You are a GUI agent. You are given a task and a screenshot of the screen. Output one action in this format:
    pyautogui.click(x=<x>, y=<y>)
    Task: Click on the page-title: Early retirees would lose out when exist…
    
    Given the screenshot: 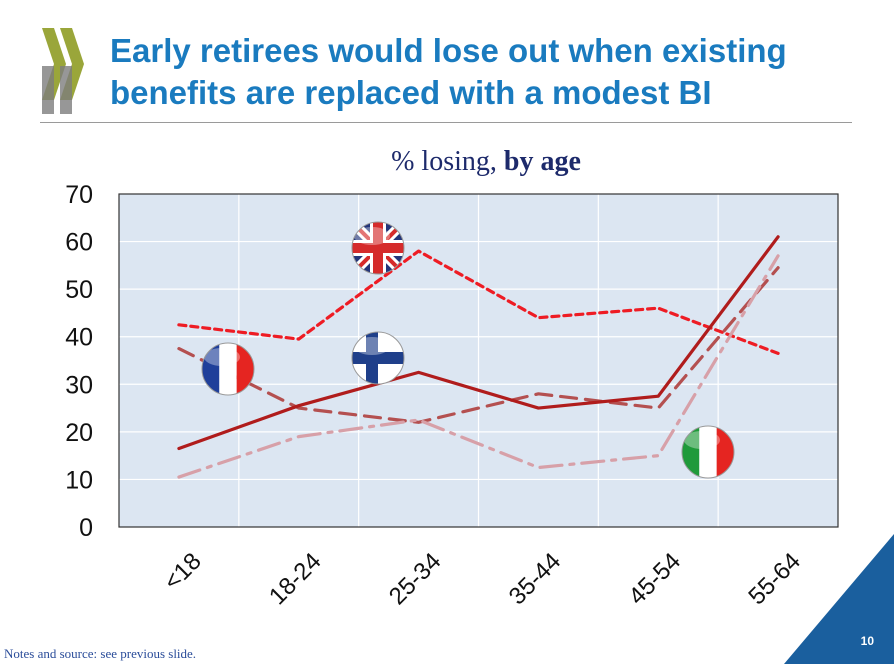 What is the action you would take?
    pyautogui.click(x=448, y=71)
    